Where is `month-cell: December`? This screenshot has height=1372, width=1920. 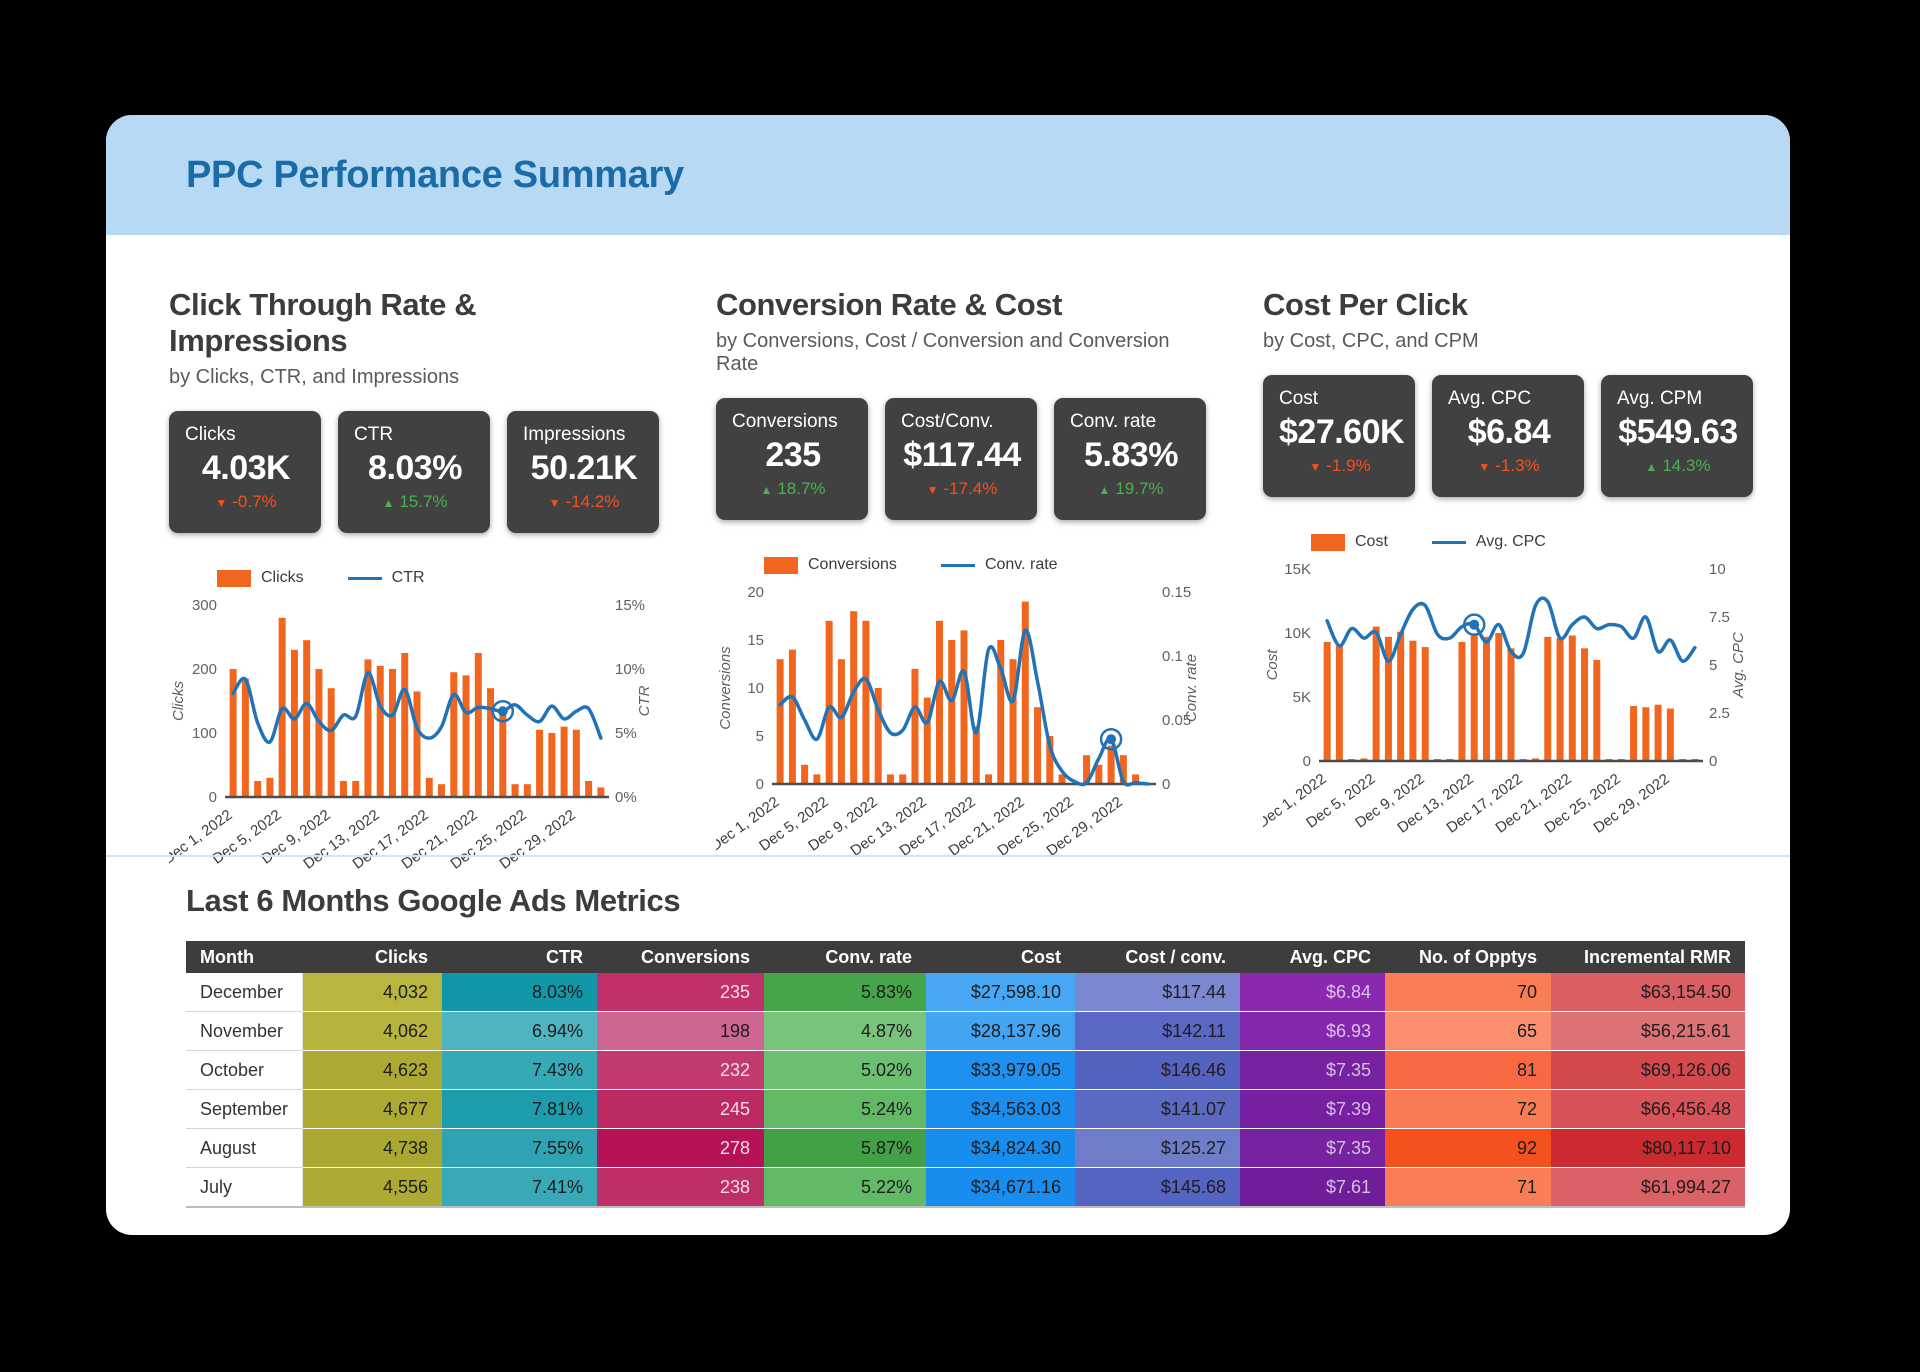 month-cell: December is located at coordinates (244, 992).